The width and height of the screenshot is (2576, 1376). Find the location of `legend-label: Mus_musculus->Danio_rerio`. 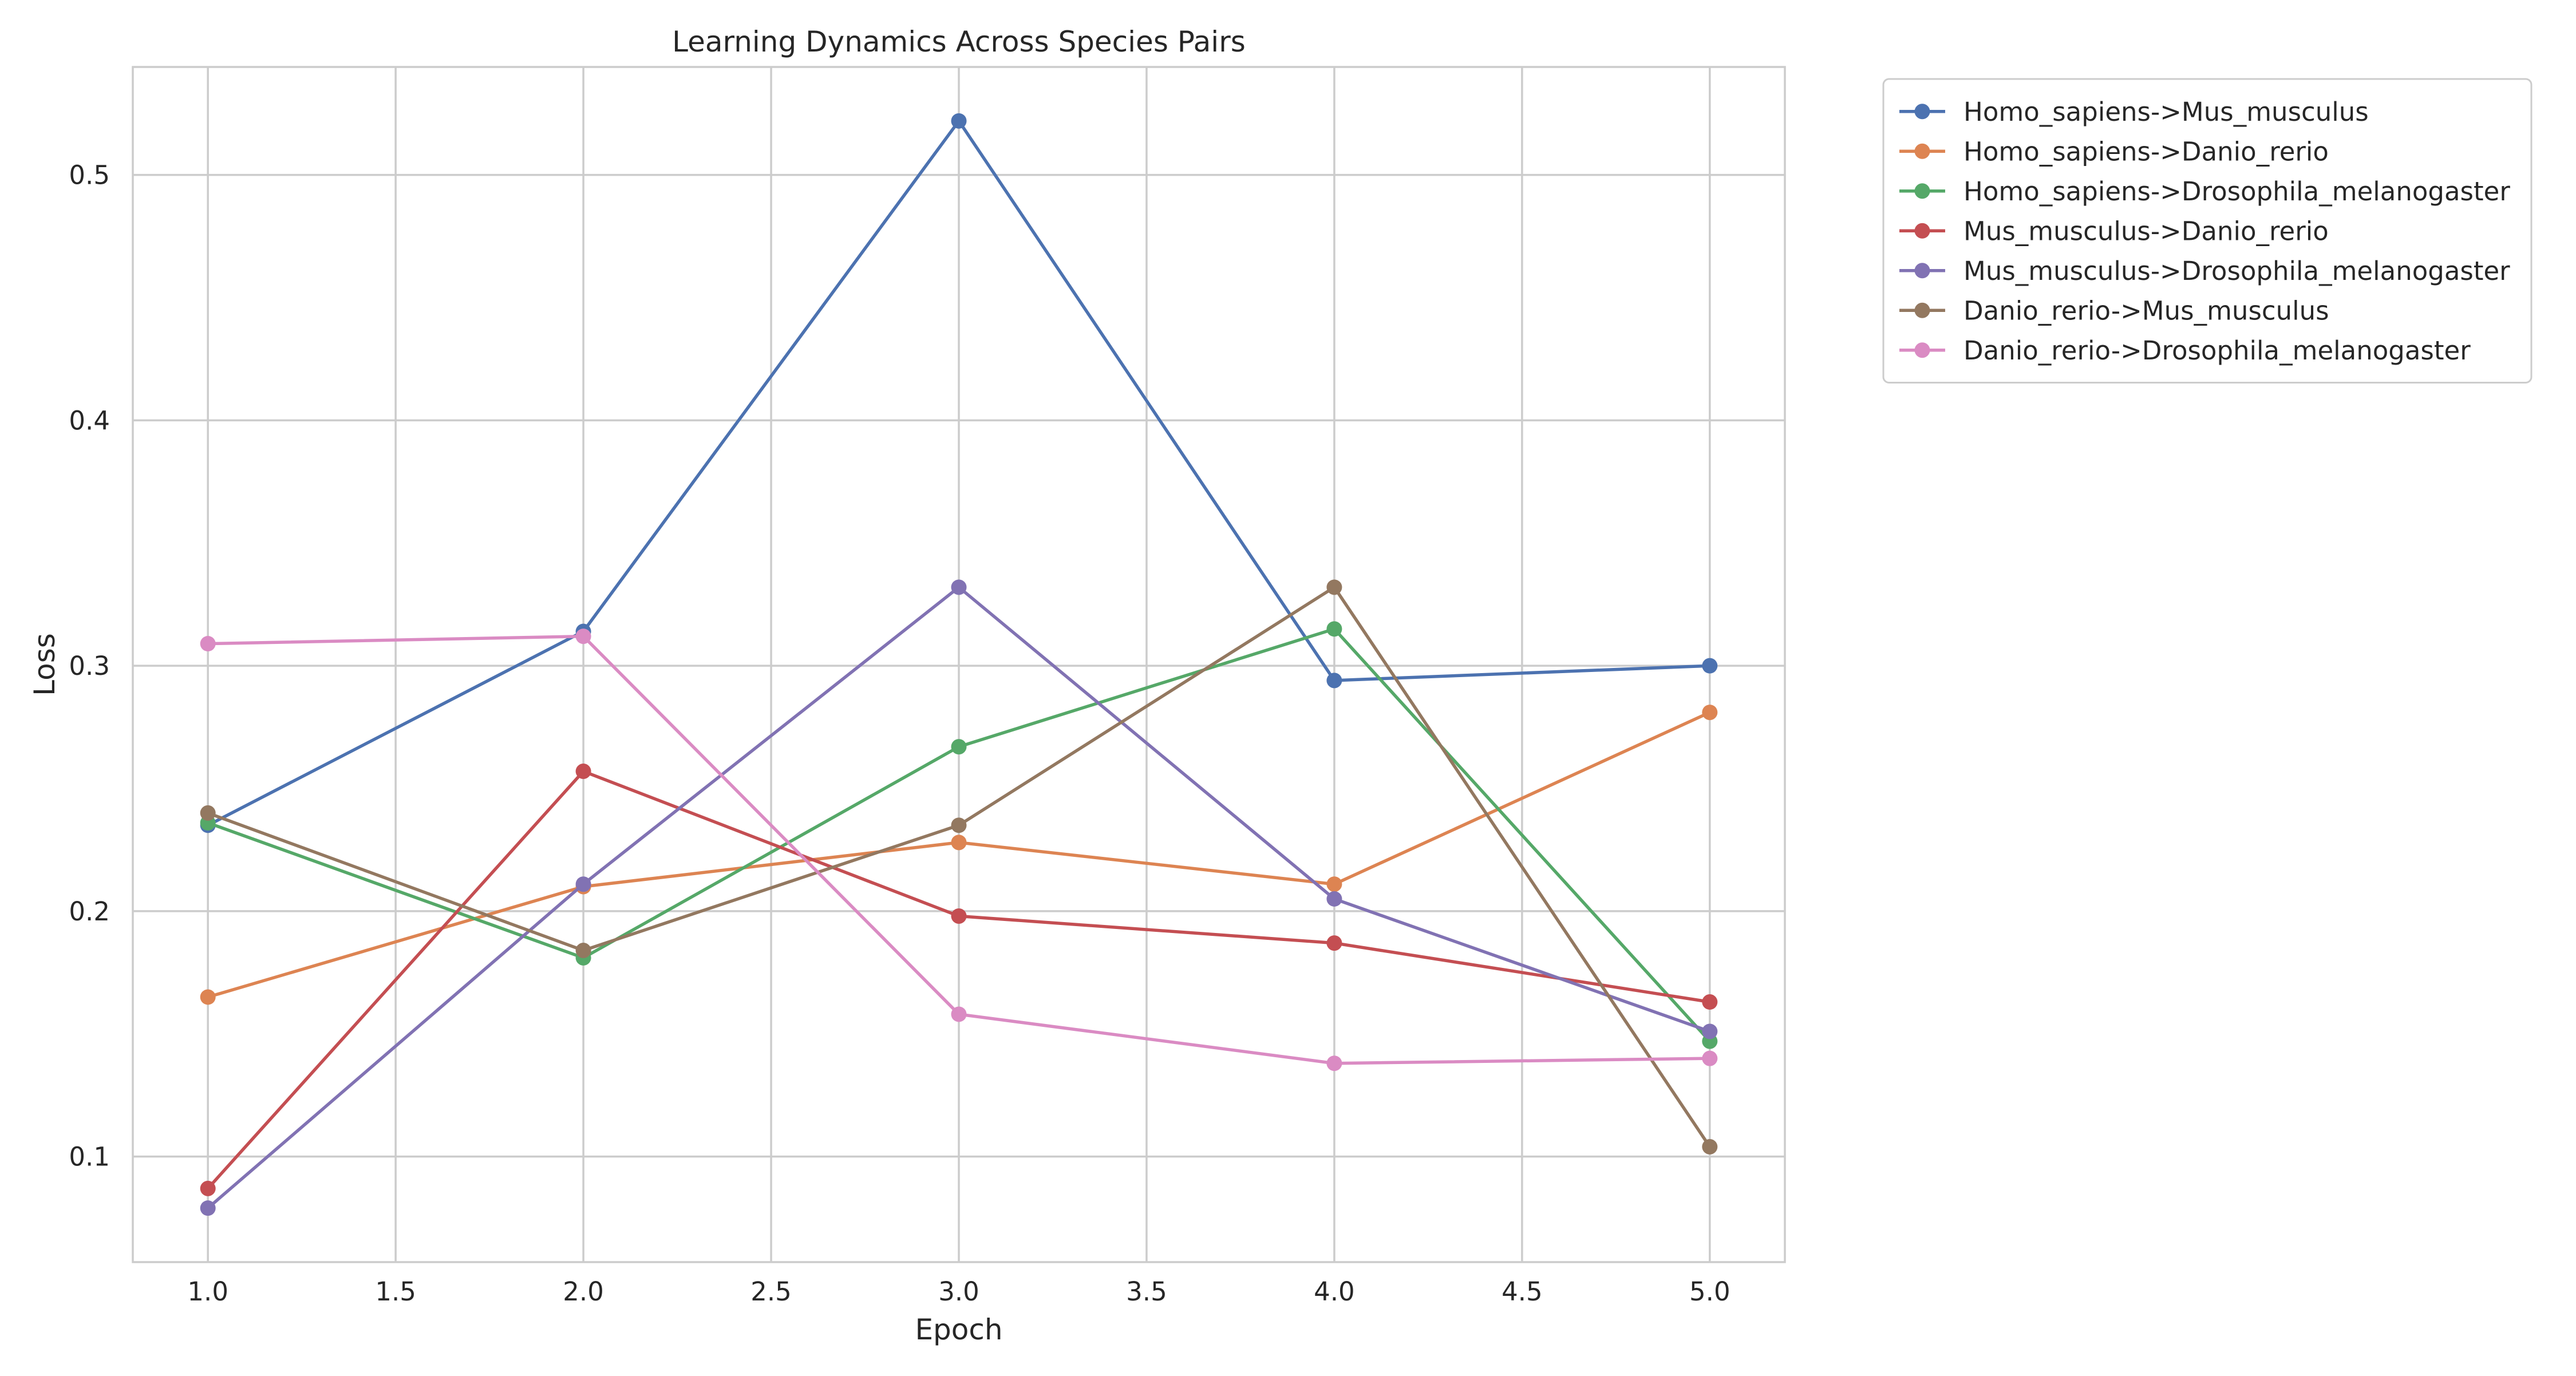

legend-label: Mus_musculus->Danio_rerio is located at coordinates (2146, 231).